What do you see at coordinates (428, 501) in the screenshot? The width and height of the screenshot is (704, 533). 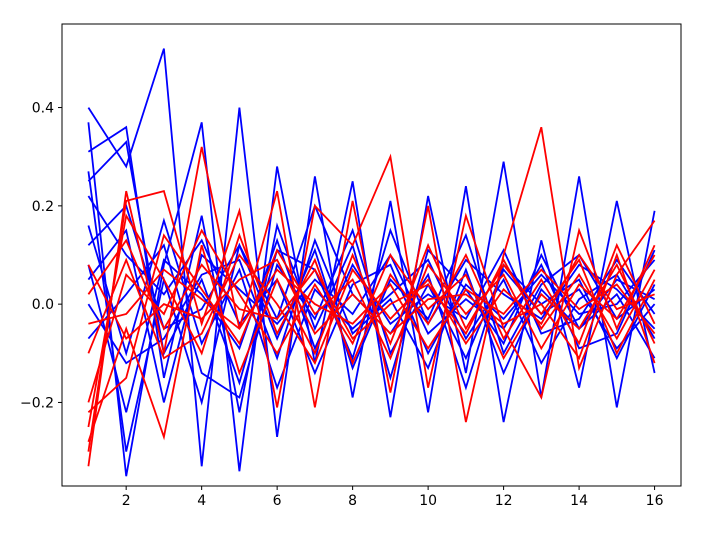 I see `x-tick-label: 10` at bounding box center [428, 501].